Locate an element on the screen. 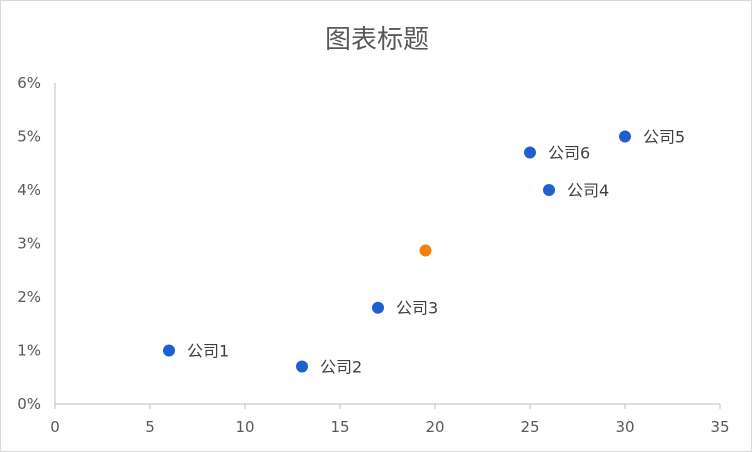 This screenshot has height=452, width=752. x-tick-labels: 0 5 10 15 20 25 30 35 is located at coordinates (390, 420).